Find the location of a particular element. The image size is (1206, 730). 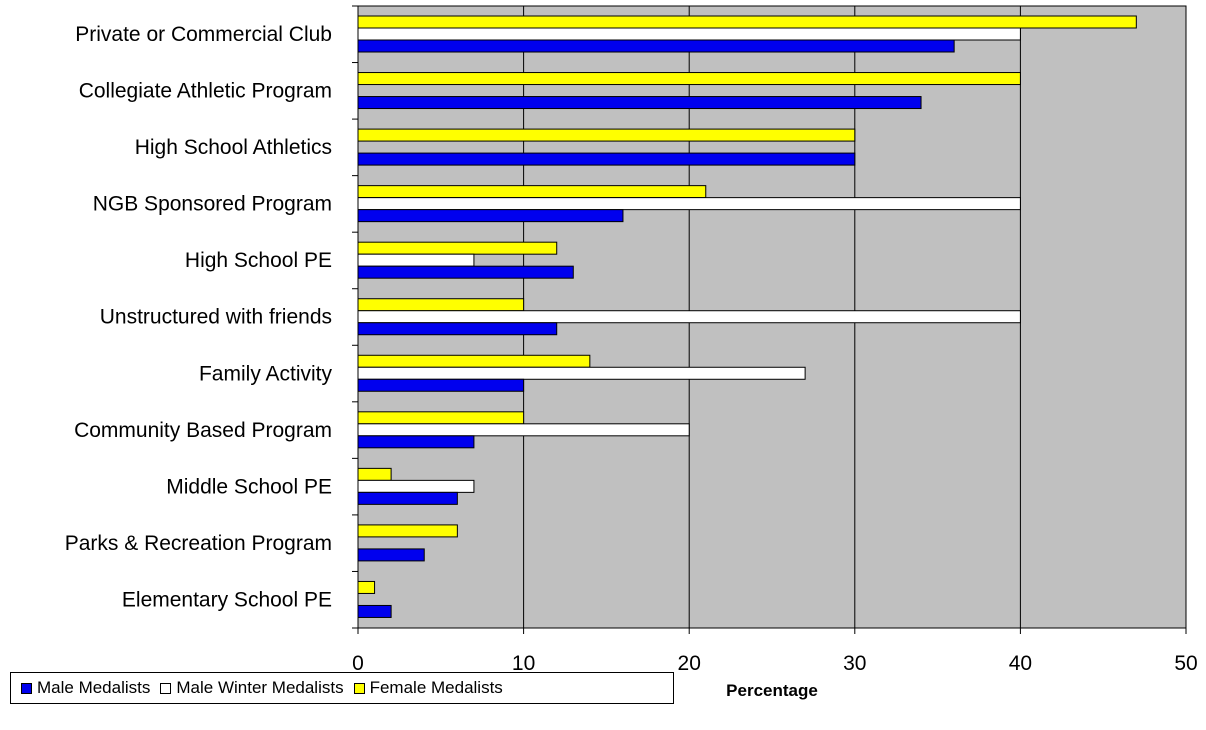

legend-item: Male Medalists is located at coordinates (85, 688).